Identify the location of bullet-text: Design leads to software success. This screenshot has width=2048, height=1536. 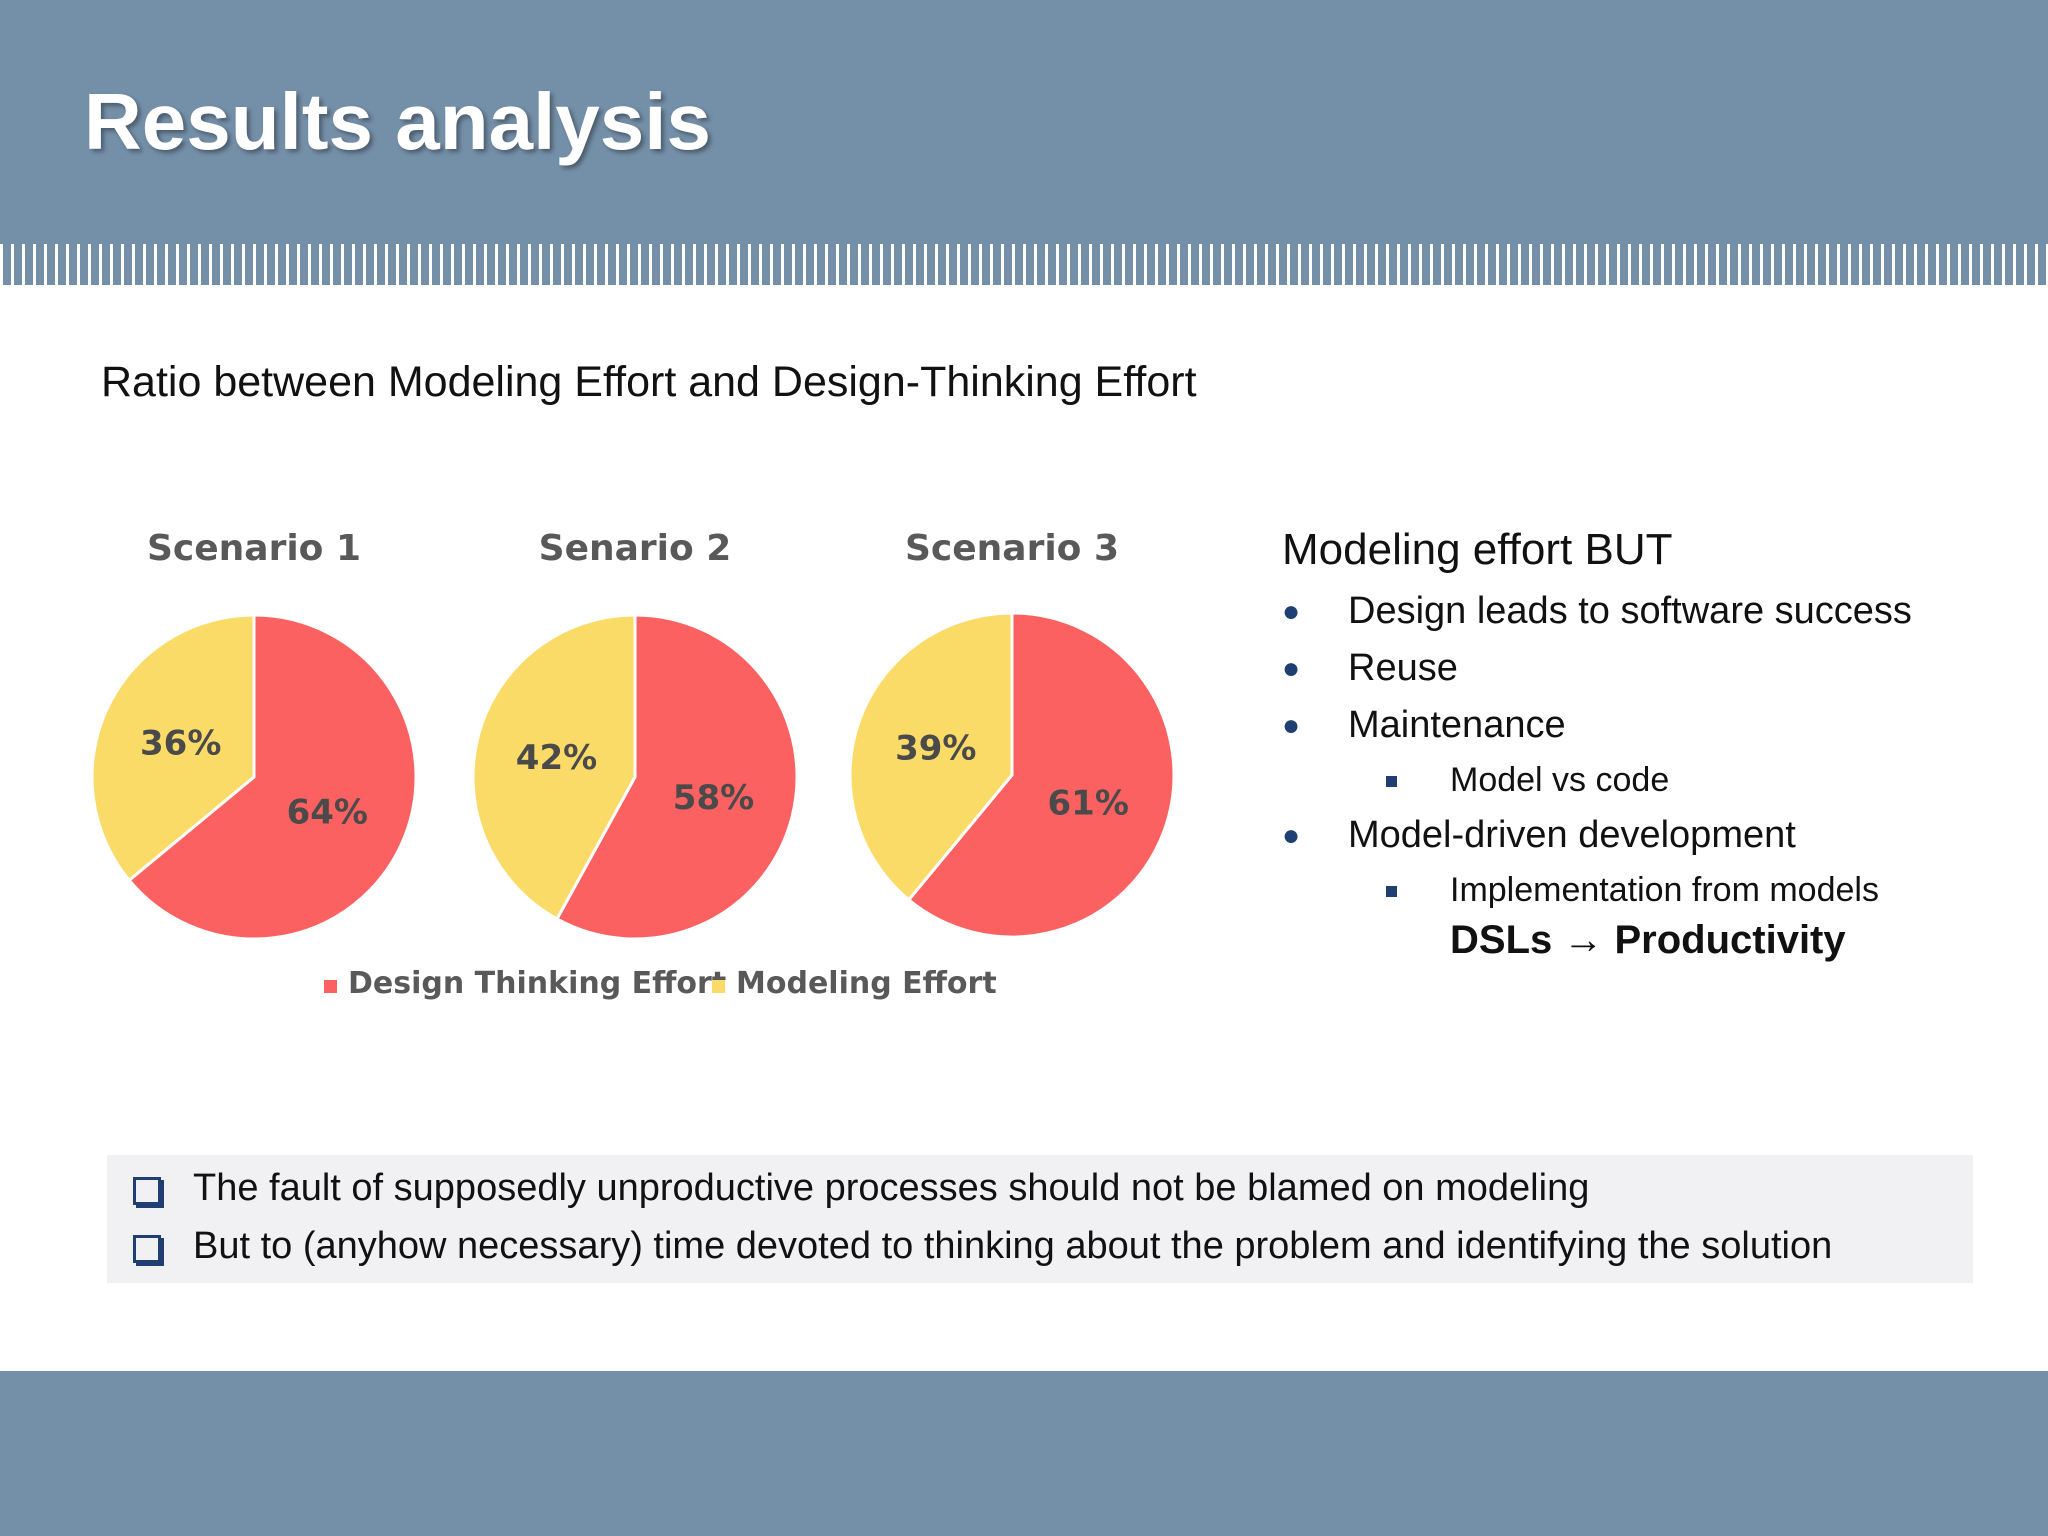
(1630, 611).